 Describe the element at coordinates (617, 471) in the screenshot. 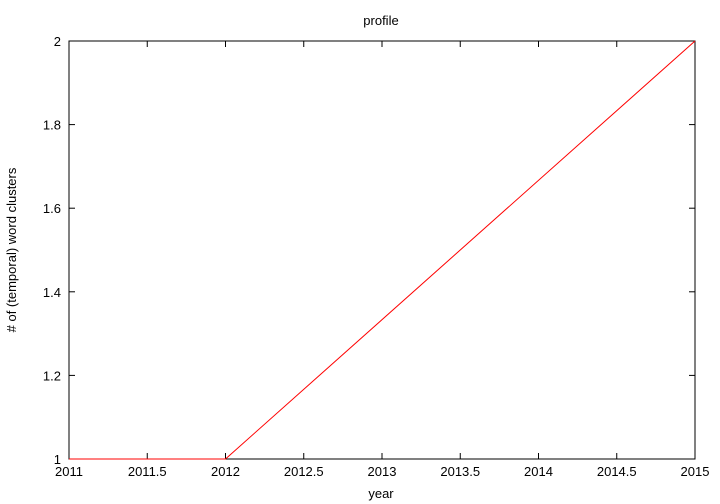

I see `x-tick-label: 2014.5` at that location.